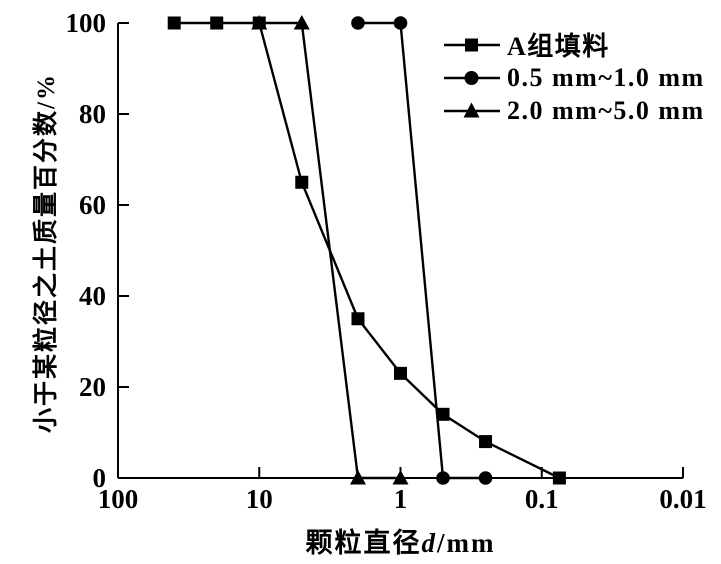 The width and height of the screenshot is (721, 564). Describe the element at coordinates (466, 543) in the screenshot. I see `x-axis-title-unit: /mm` at that location.